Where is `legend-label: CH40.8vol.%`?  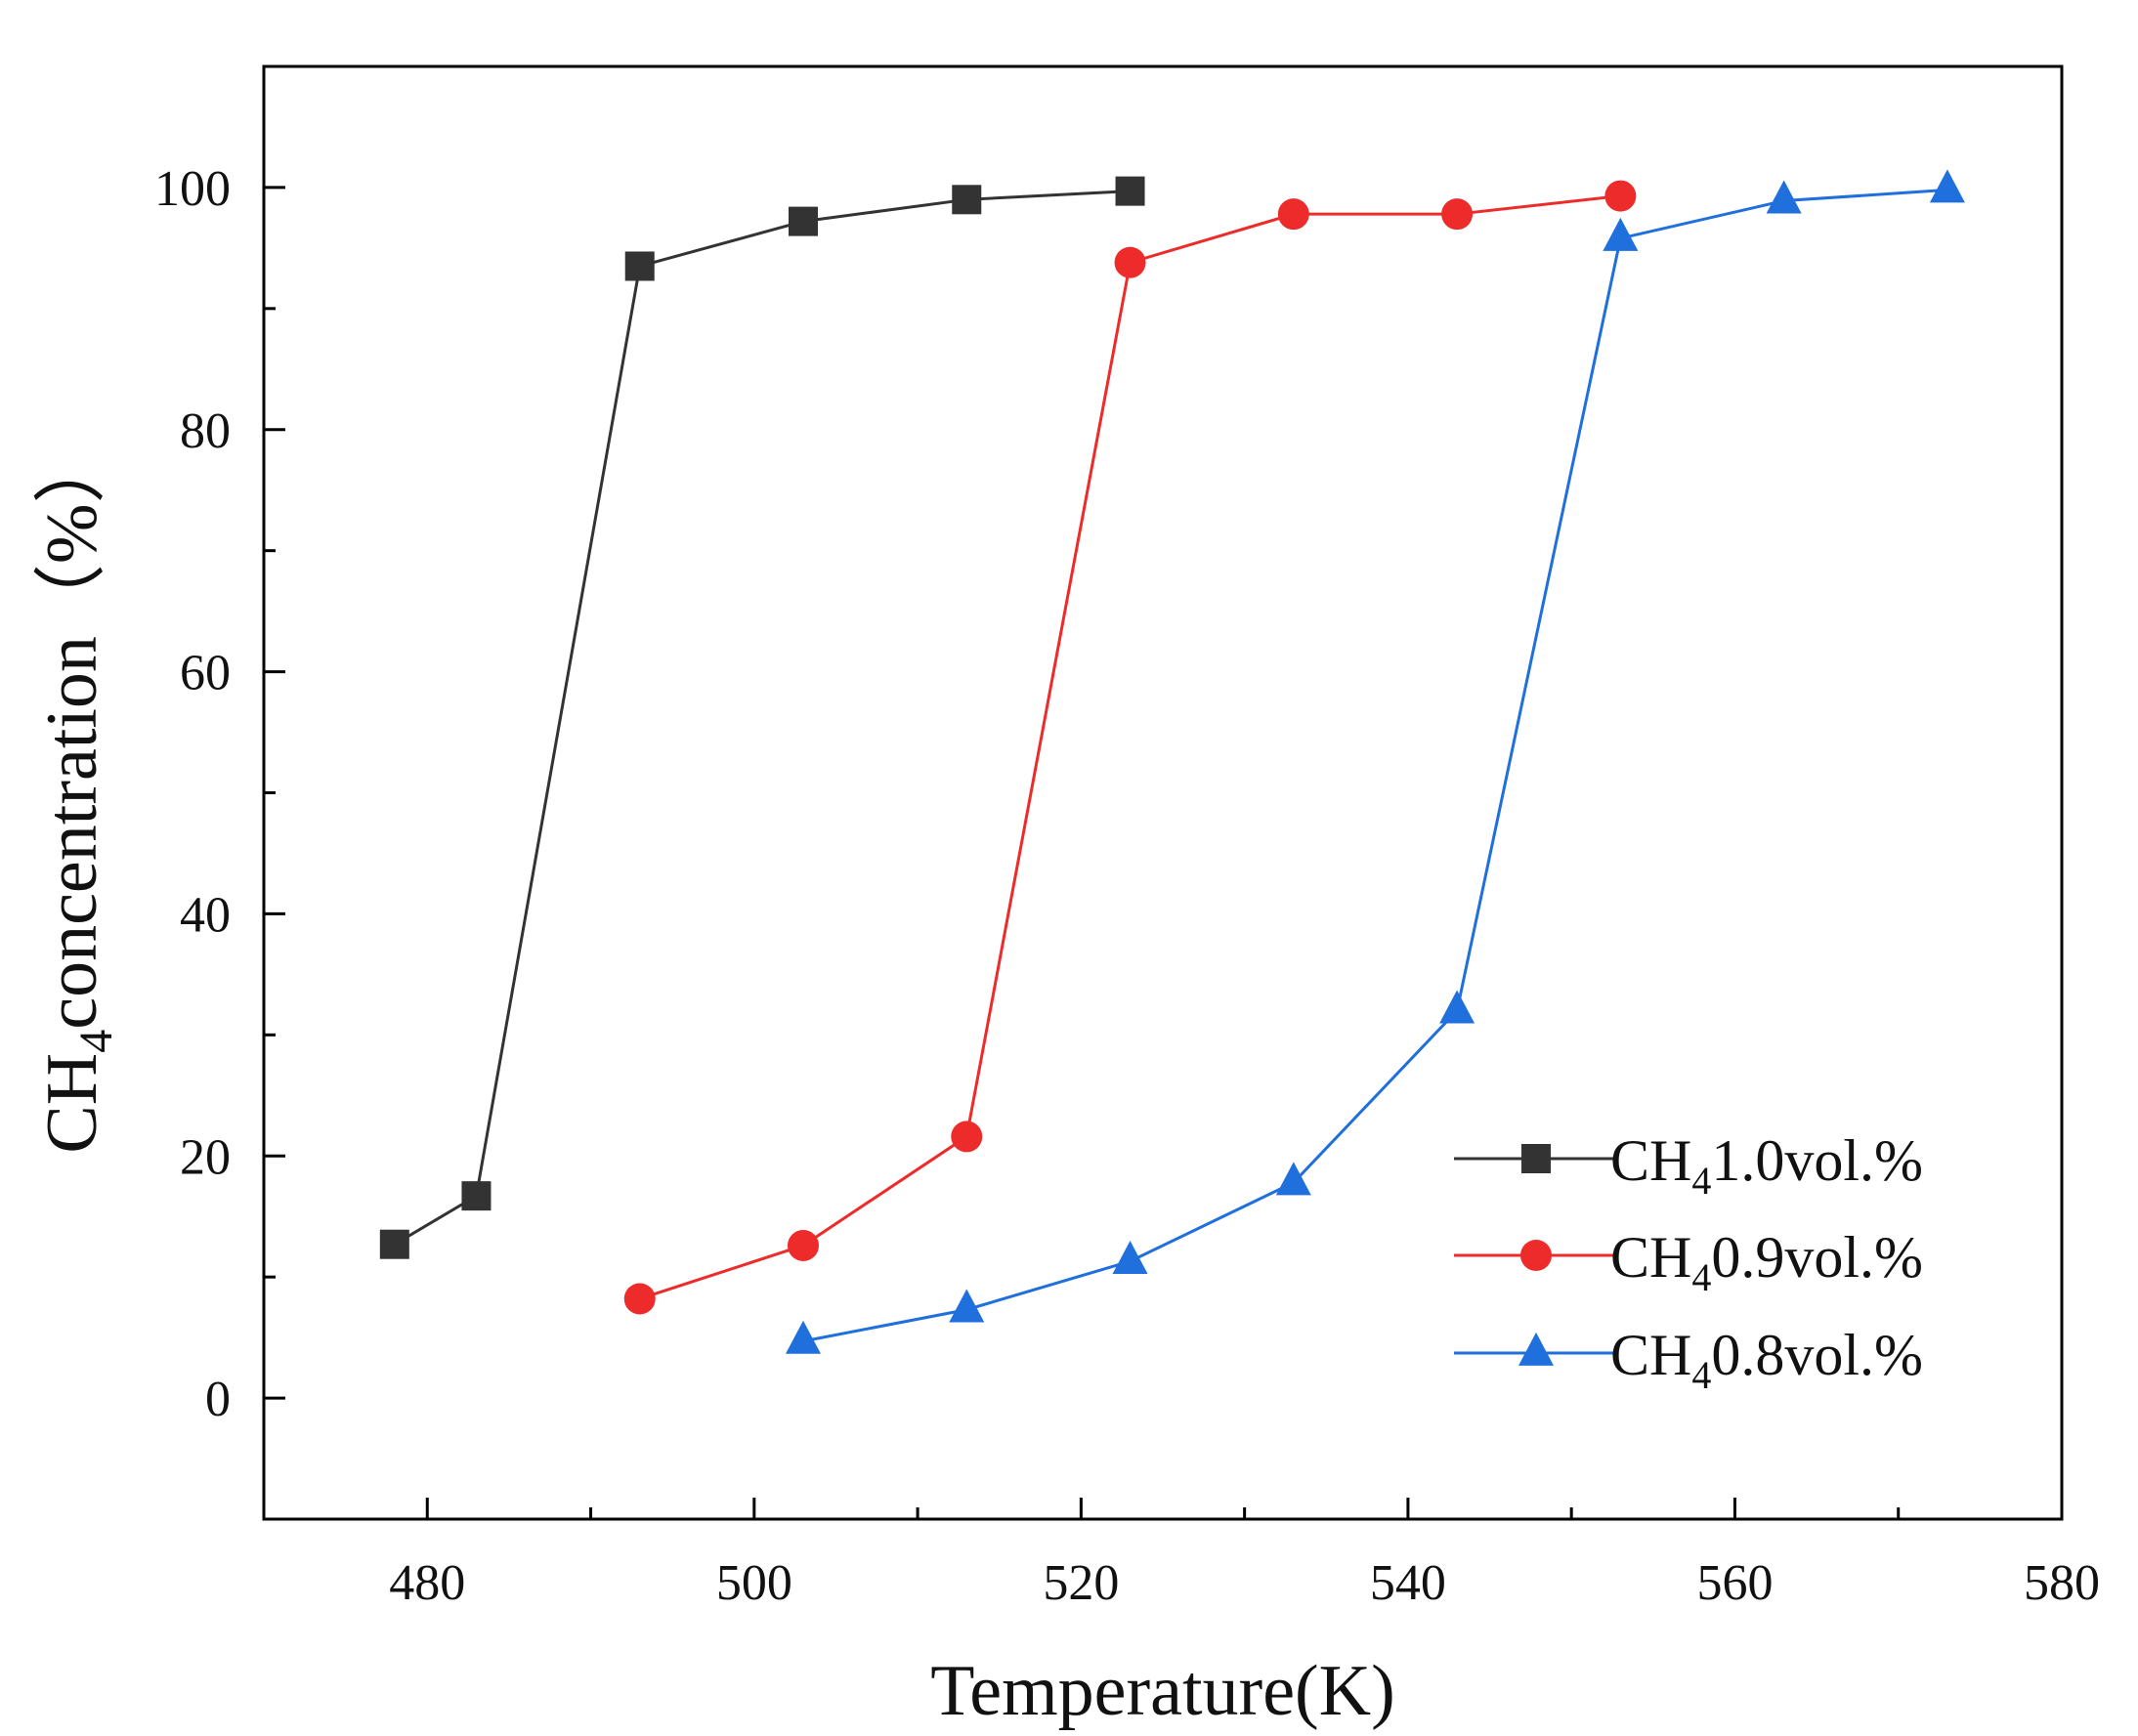
legend-label: CH40.8vol.% is located at coordinates (1766, 1360).